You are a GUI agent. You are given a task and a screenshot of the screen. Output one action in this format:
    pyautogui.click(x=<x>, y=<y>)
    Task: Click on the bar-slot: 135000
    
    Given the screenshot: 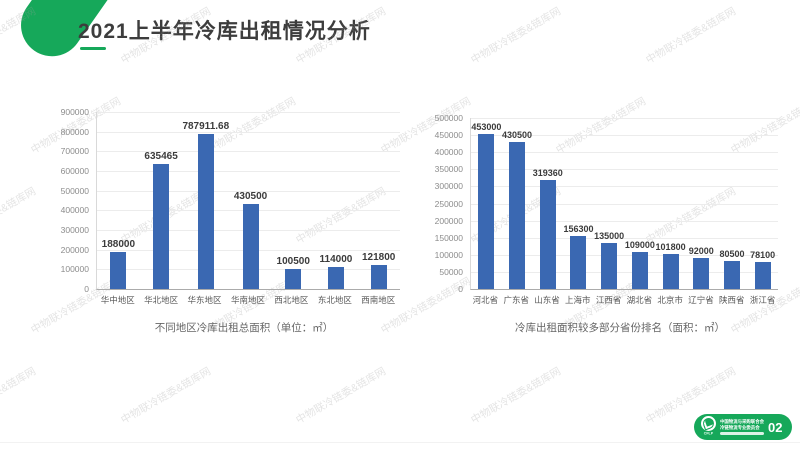 What is the action you would take?
    pyautogui.click(x=609, y=203)
    